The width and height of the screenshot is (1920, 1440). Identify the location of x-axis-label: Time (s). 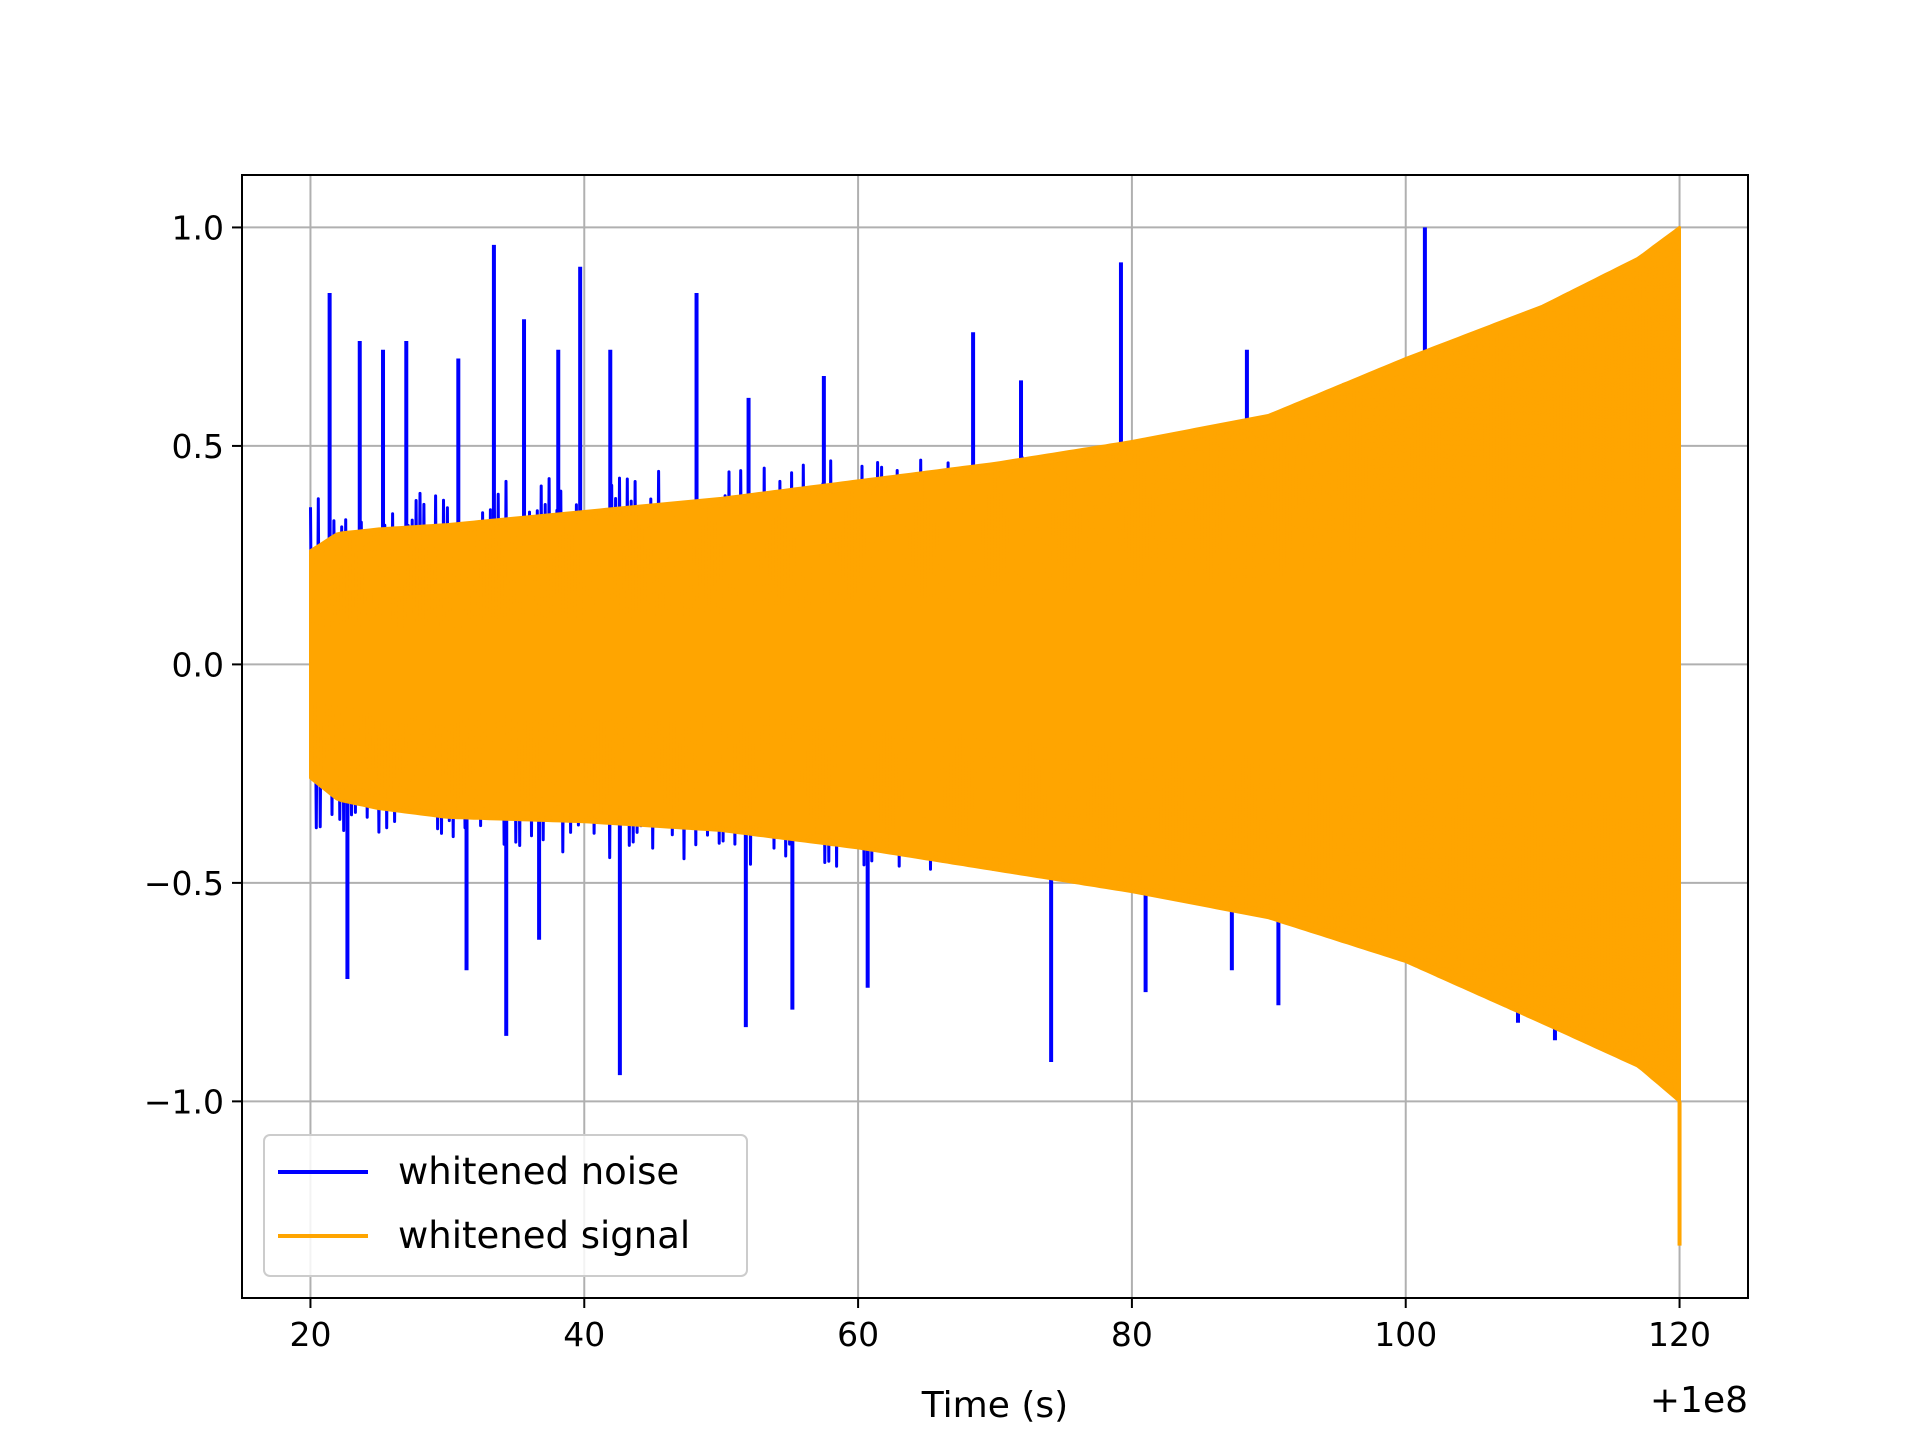
(994, 1405).